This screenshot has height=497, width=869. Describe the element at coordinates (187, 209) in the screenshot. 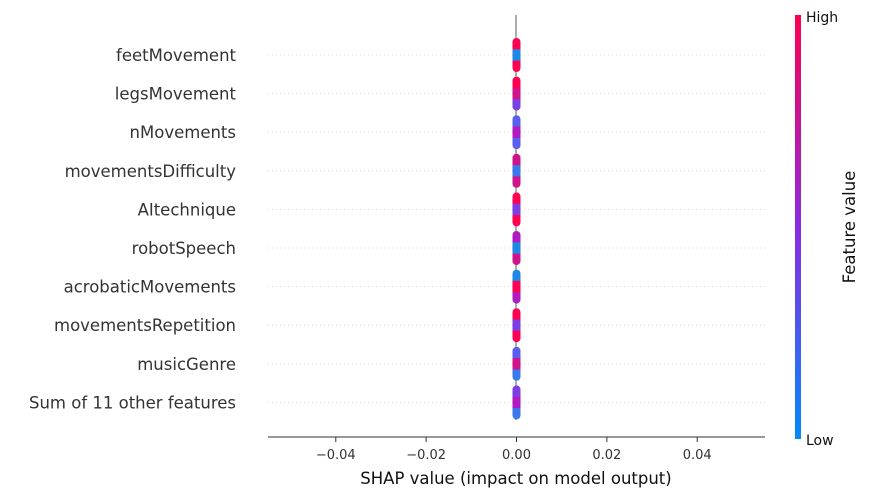

I see `feature-label: AItechnique` at that location.